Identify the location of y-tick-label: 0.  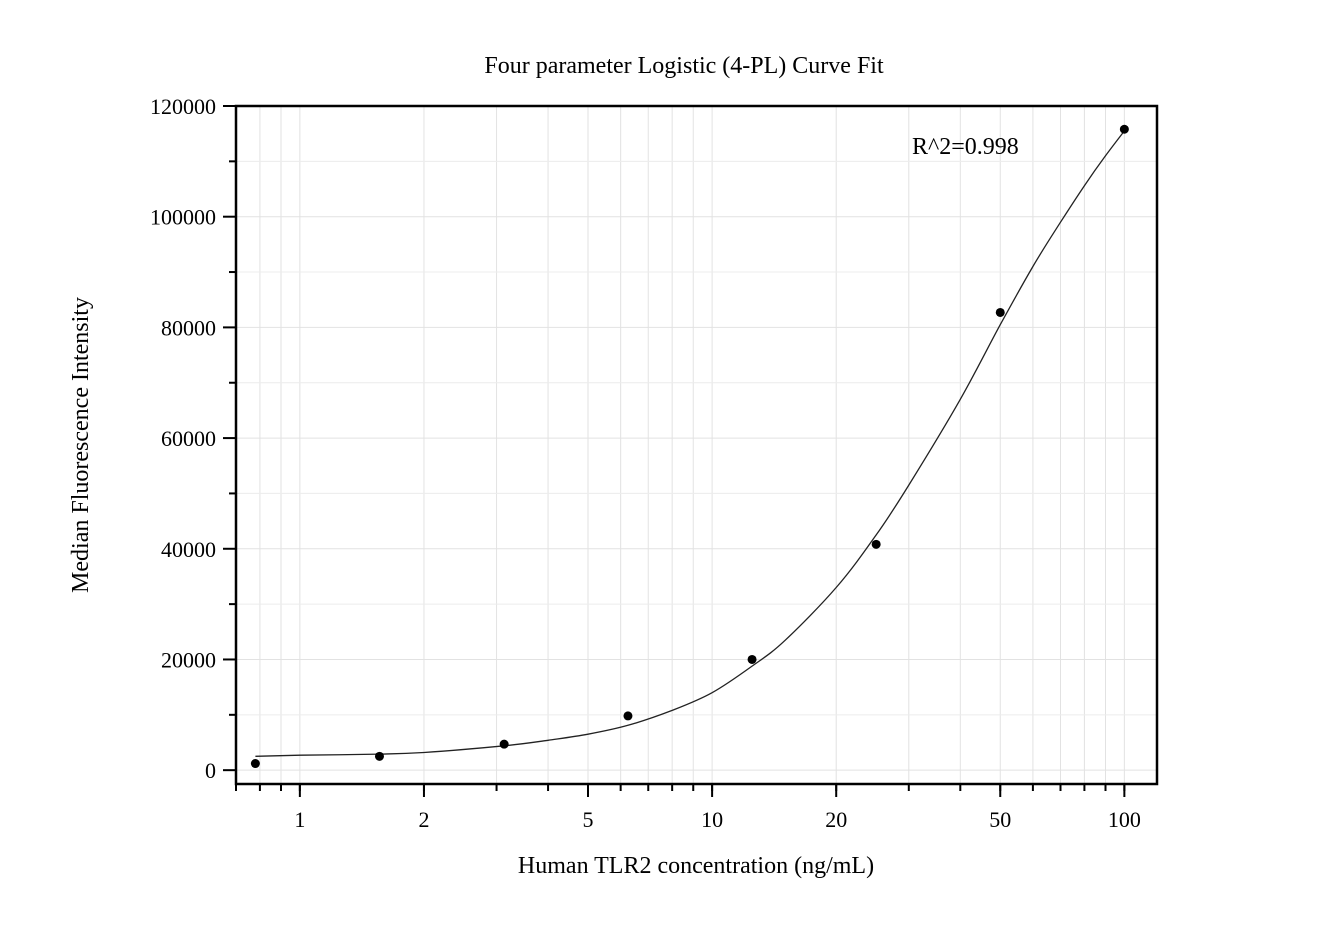
(210, 770).